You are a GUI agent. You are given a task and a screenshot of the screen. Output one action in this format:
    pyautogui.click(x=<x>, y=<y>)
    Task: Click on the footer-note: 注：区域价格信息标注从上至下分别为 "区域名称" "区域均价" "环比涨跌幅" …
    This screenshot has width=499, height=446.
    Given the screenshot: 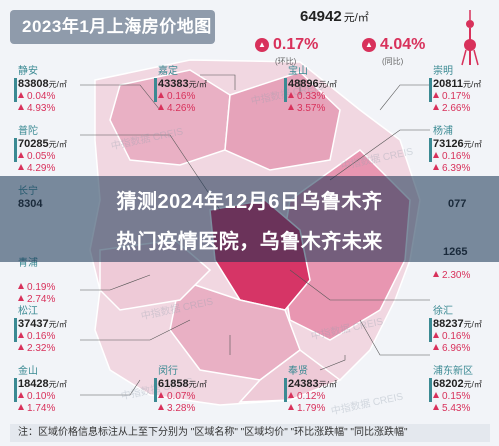 What is the action you would take?
    pyautogui.click(x=250, y=433)
    